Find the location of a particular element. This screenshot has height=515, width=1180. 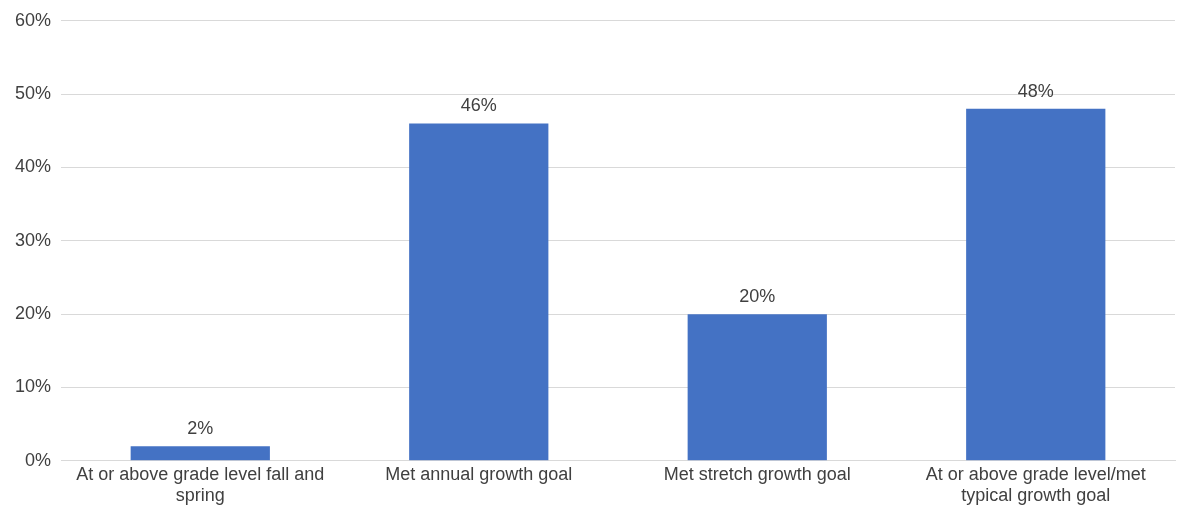

x-tick-label: Met stretch growth goal is located at coordinates (757, 473).